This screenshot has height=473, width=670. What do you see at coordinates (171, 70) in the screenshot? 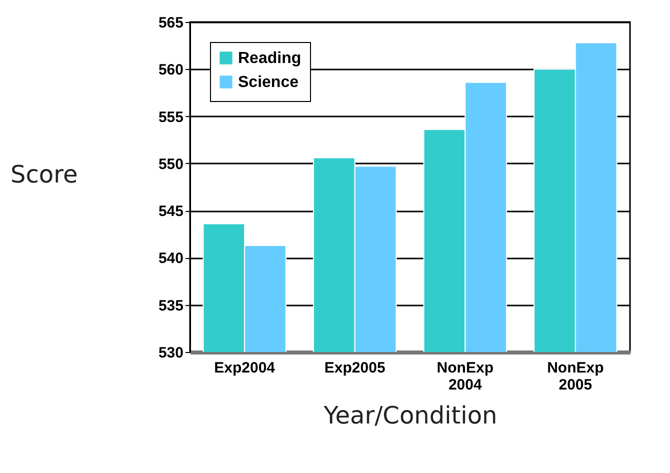
I see `y-tick-label: 560` at bounding box center [171, 70].